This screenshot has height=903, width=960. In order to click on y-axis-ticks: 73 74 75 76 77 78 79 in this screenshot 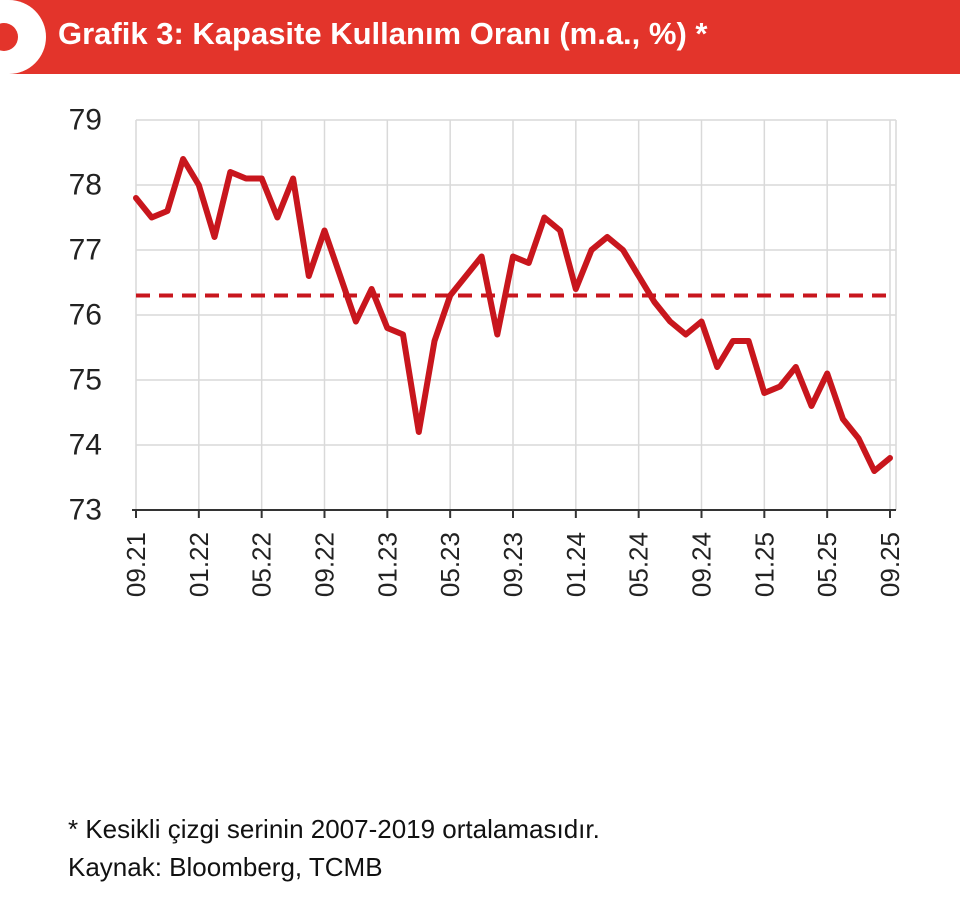, I will do `click(85, 315)`.